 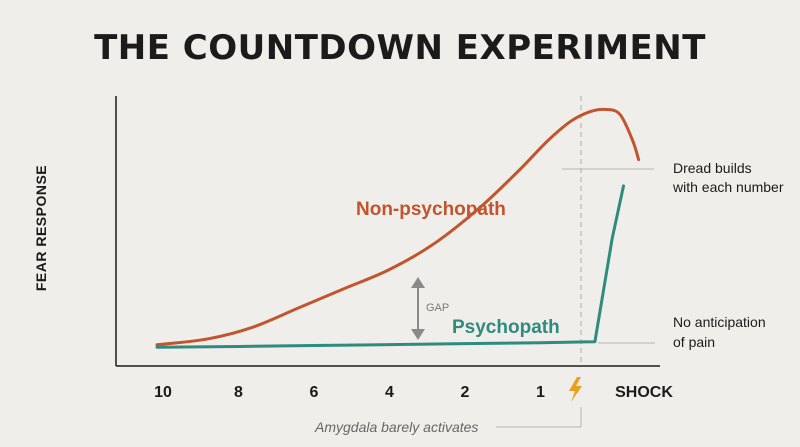 What do you see at coordinates (418, 308) in the screenshot?
I see `gap-arrow` at bounding box center [418, 308].